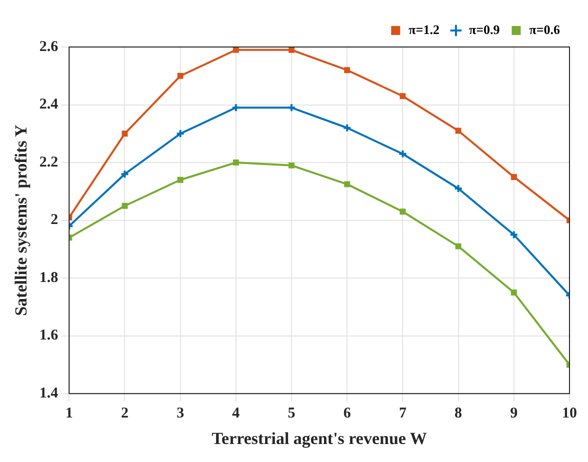  What do you see at coordinates (69, 413) in the screenshot?
I see `x-tick-label: 1` at bounding box center [69, 413].